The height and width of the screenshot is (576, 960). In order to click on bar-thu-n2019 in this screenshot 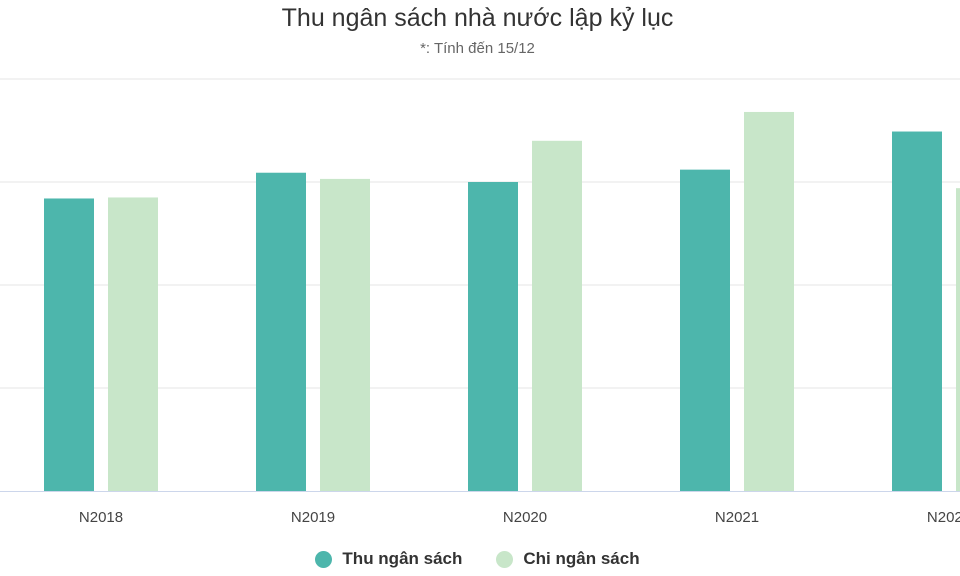, I will do `click(281, 332)`.